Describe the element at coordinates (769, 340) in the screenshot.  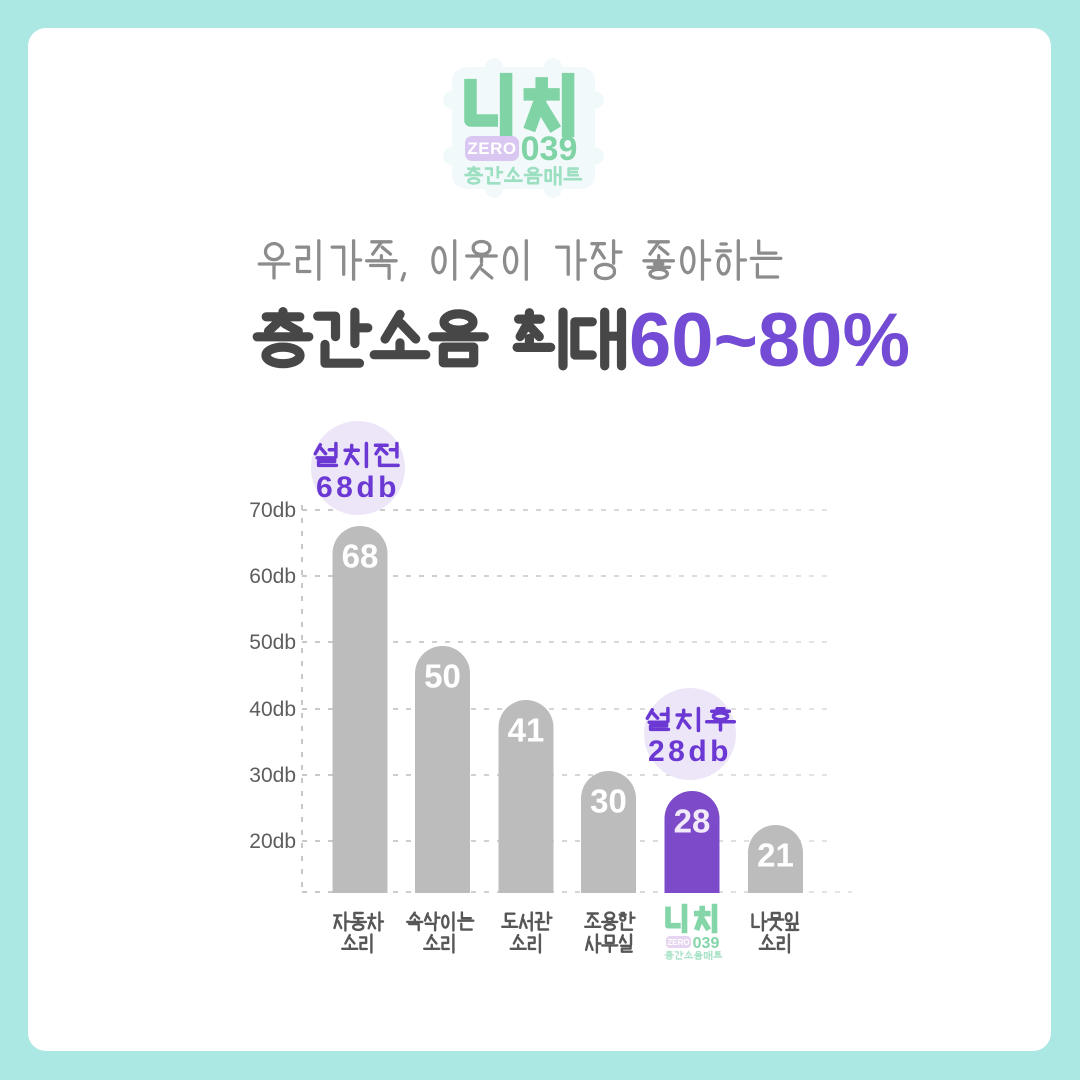
I see `svg-text: 60~80%` at that location.